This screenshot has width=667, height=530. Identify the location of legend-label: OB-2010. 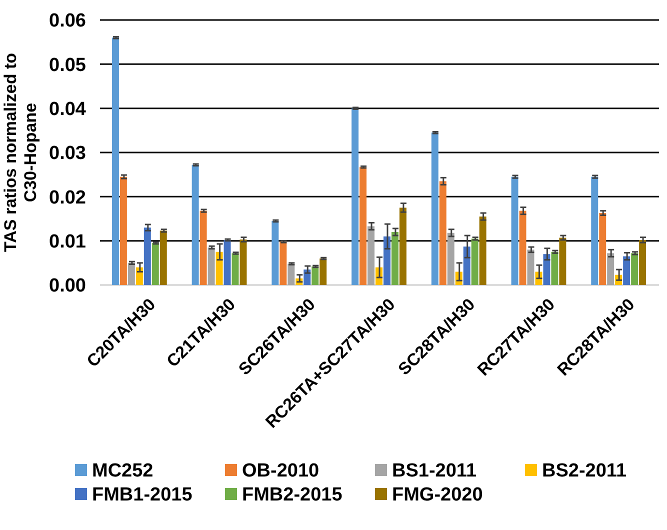
(281, 471).